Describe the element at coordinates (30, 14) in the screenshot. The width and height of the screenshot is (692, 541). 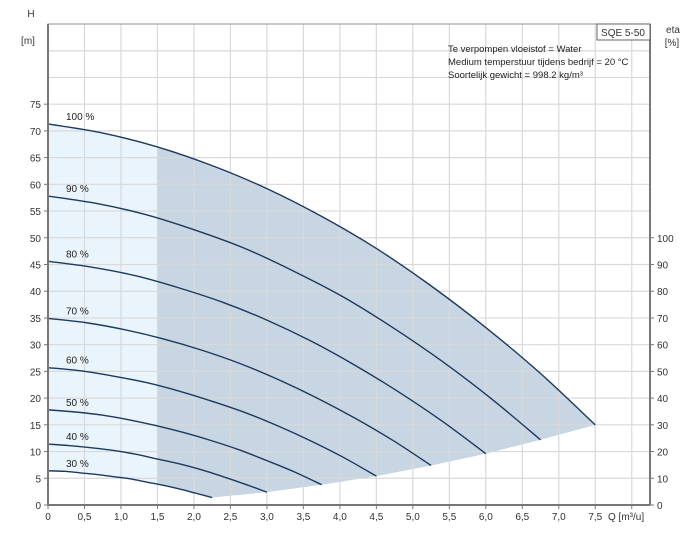
I see `y-axis-label: H` at that location.